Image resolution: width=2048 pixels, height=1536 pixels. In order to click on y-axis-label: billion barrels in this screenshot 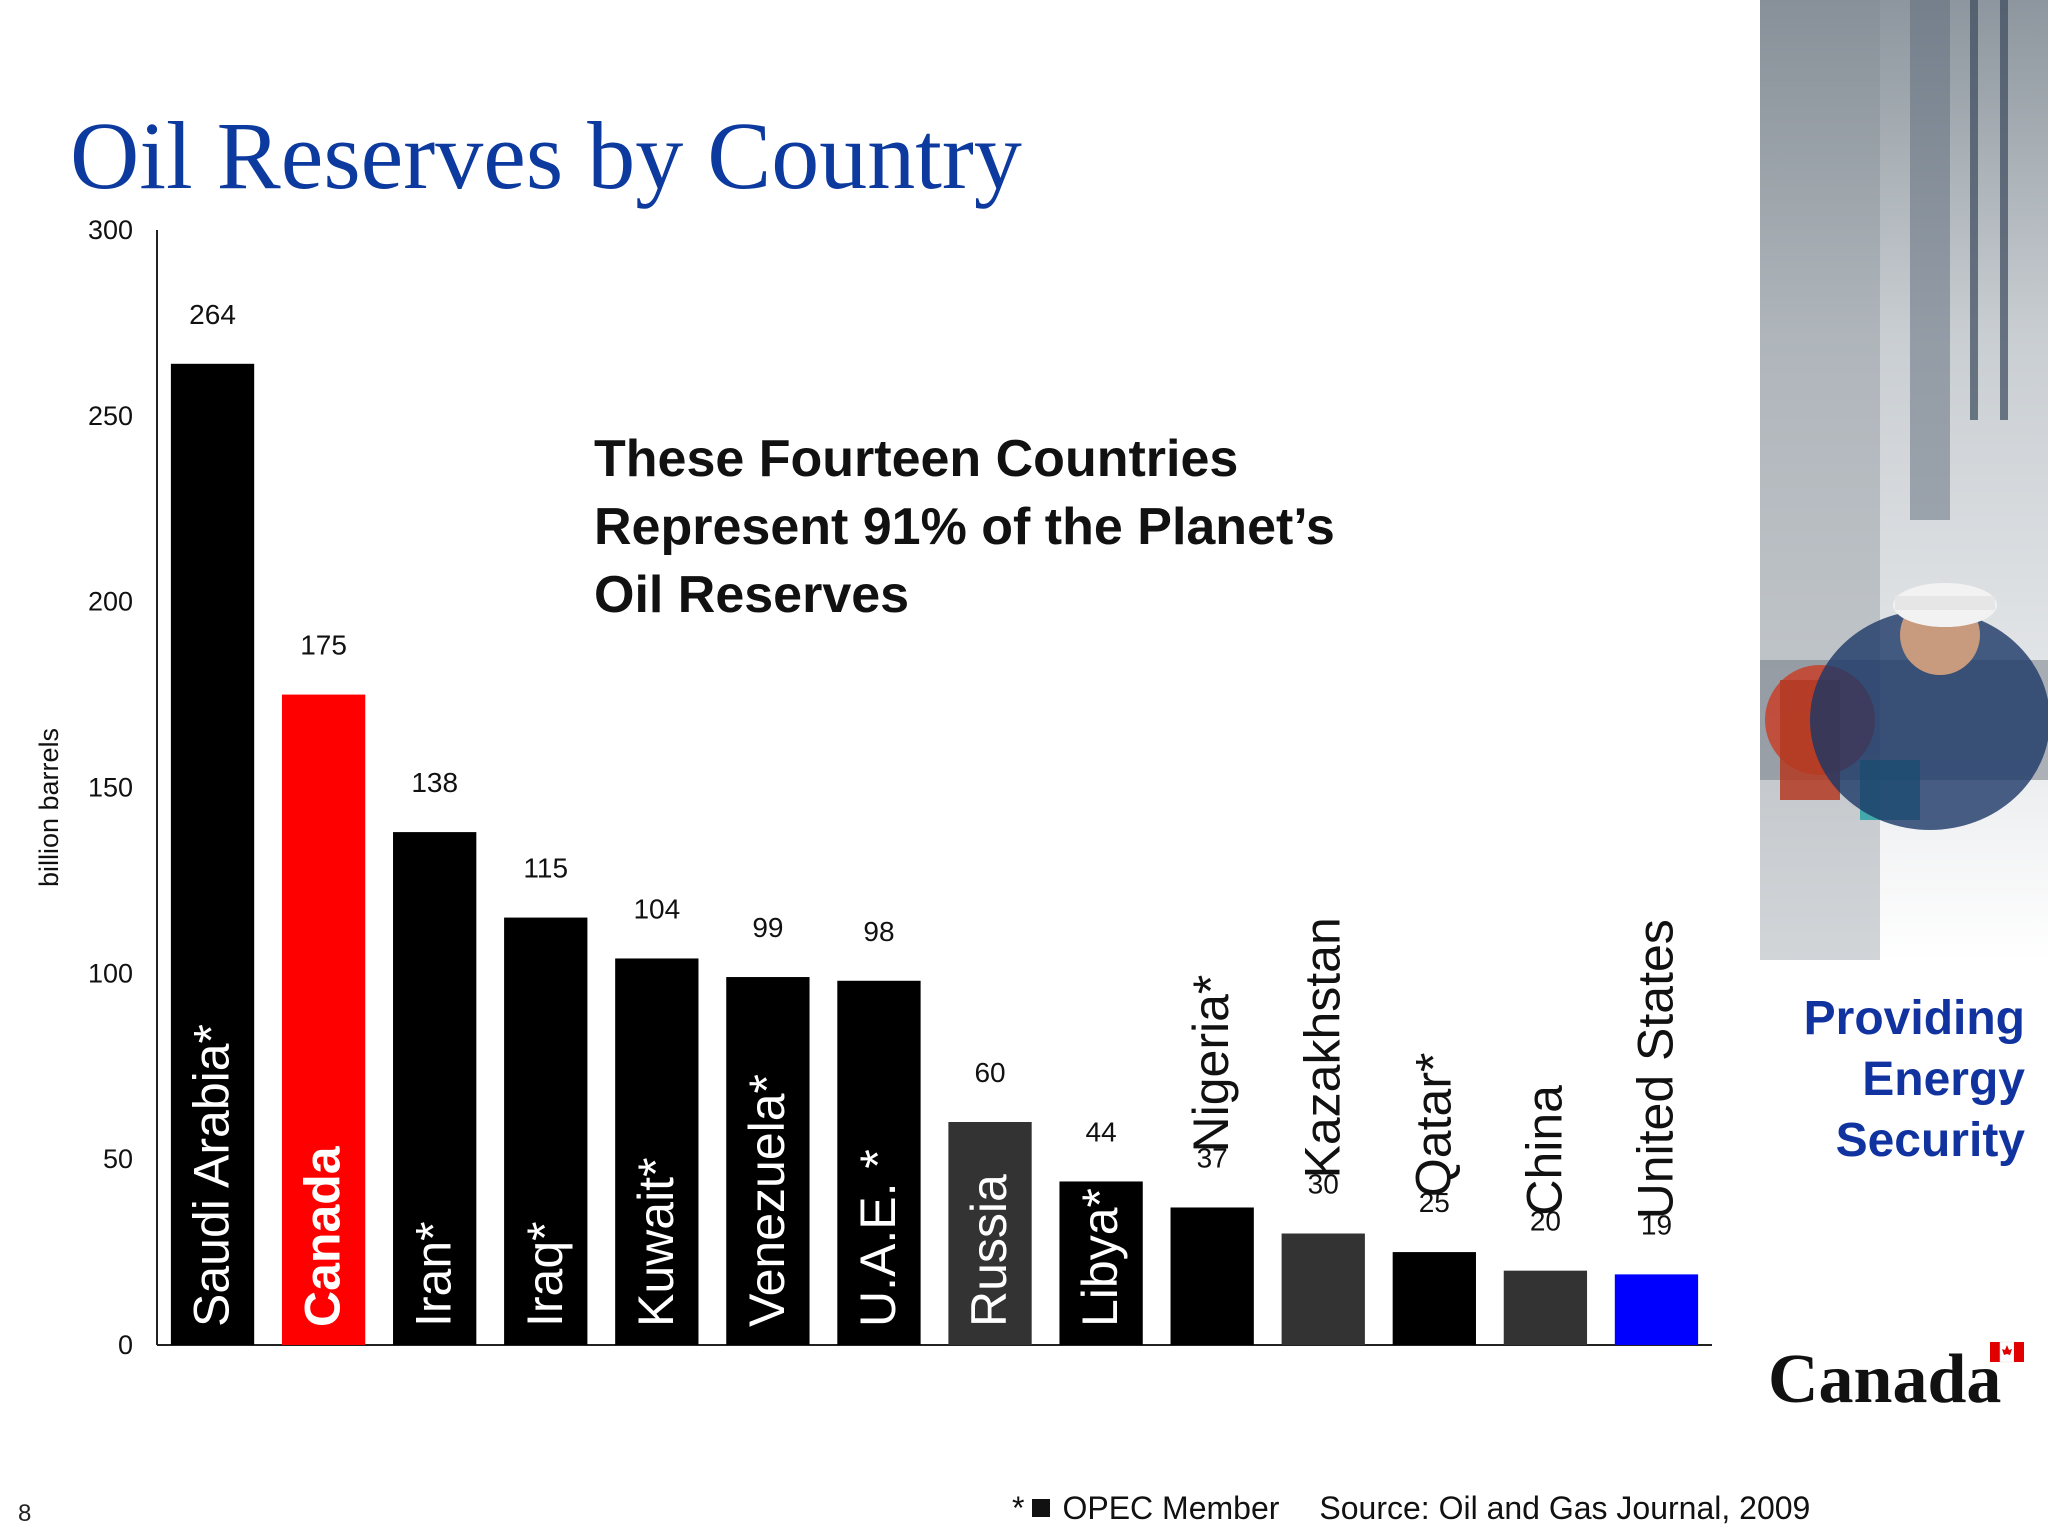, I will do `click(49, 807)`.